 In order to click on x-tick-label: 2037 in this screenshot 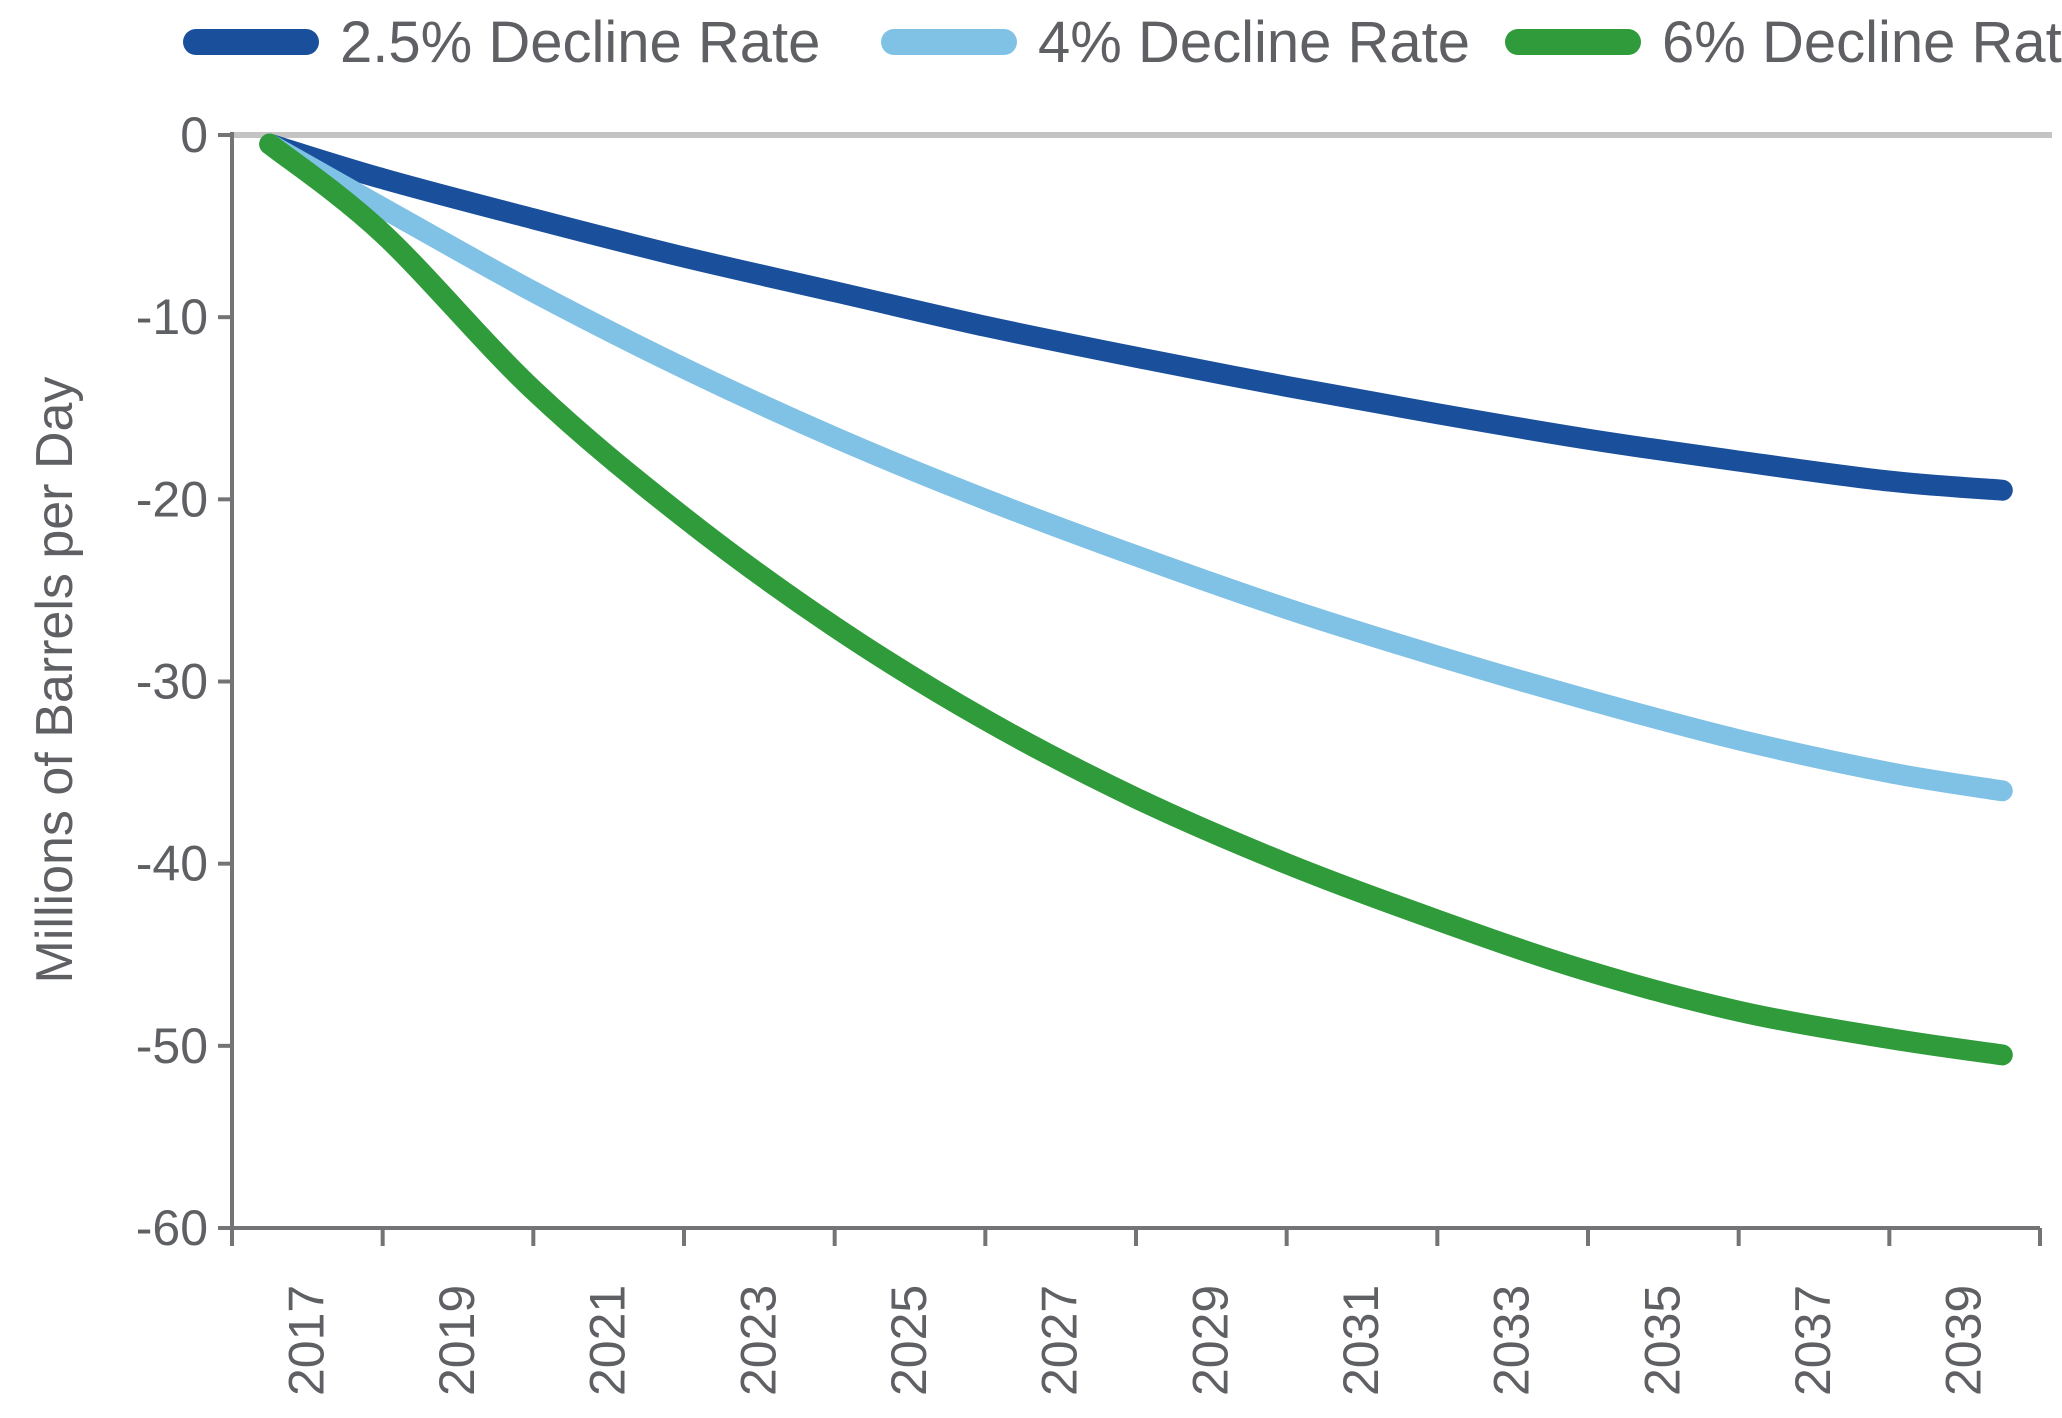, I will do `click(1813, 1340)`.